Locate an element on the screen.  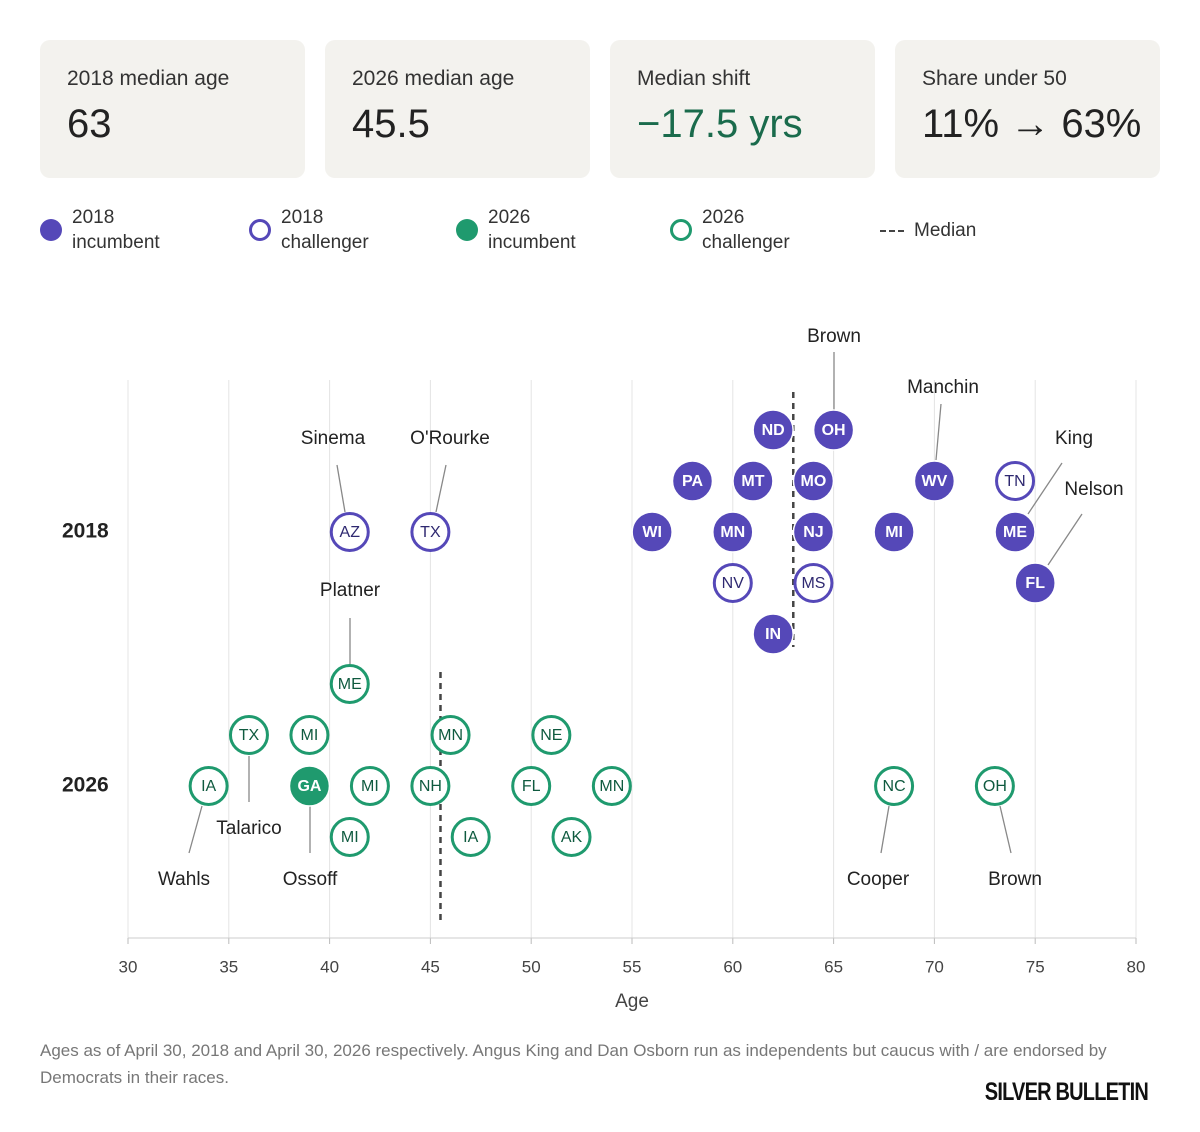
point-state-label: ND is located at coordinates (773, 430).